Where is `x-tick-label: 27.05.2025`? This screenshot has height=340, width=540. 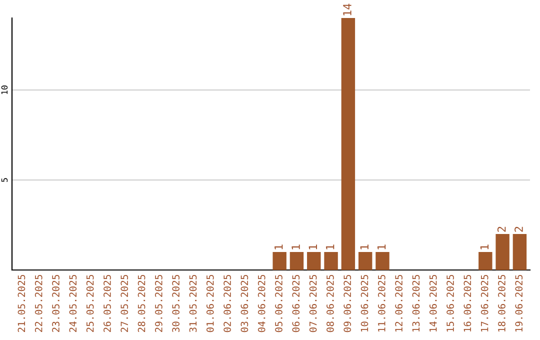 x-tick-label: 27.05.2025 is located at coordinates (124, 303).